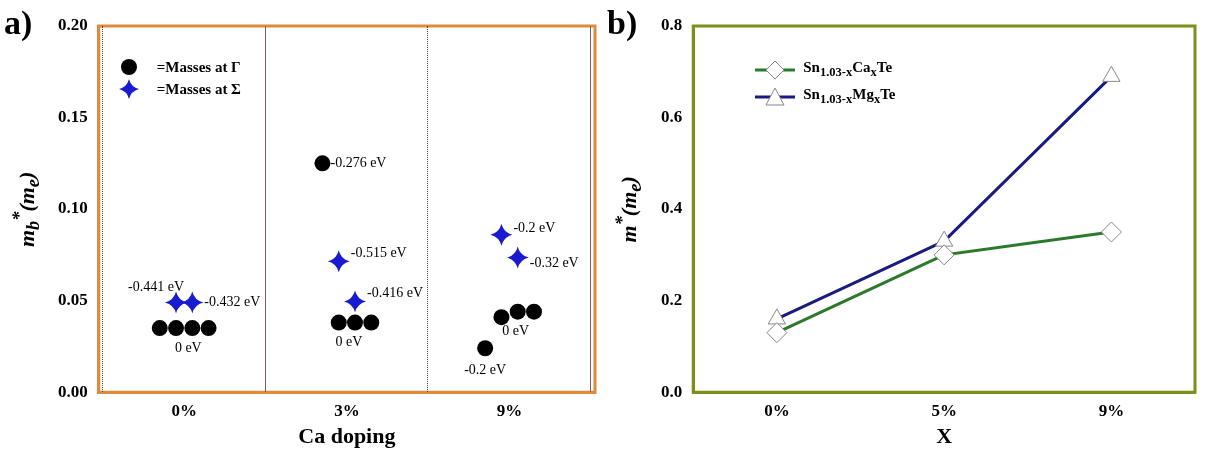  What do you see at coordinates (198, 67) in the screenshot?
I see `legend-label: =Masses at Γ` at bounding box center [198, 67].